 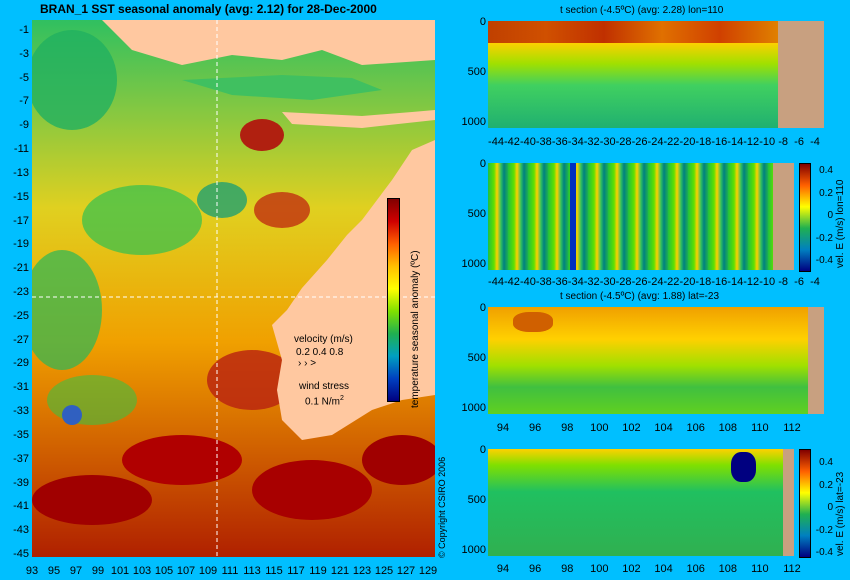 What do you see at coordinates (274, 571) in the screenshot?
I see `map-x-tick: 115` at bounding box center [274, 571].